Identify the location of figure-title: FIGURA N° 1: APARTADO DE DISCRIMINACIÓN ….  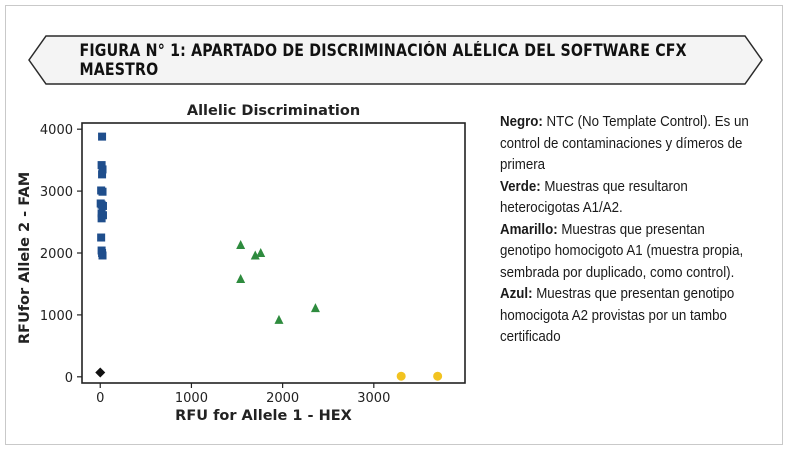
(383, 60).